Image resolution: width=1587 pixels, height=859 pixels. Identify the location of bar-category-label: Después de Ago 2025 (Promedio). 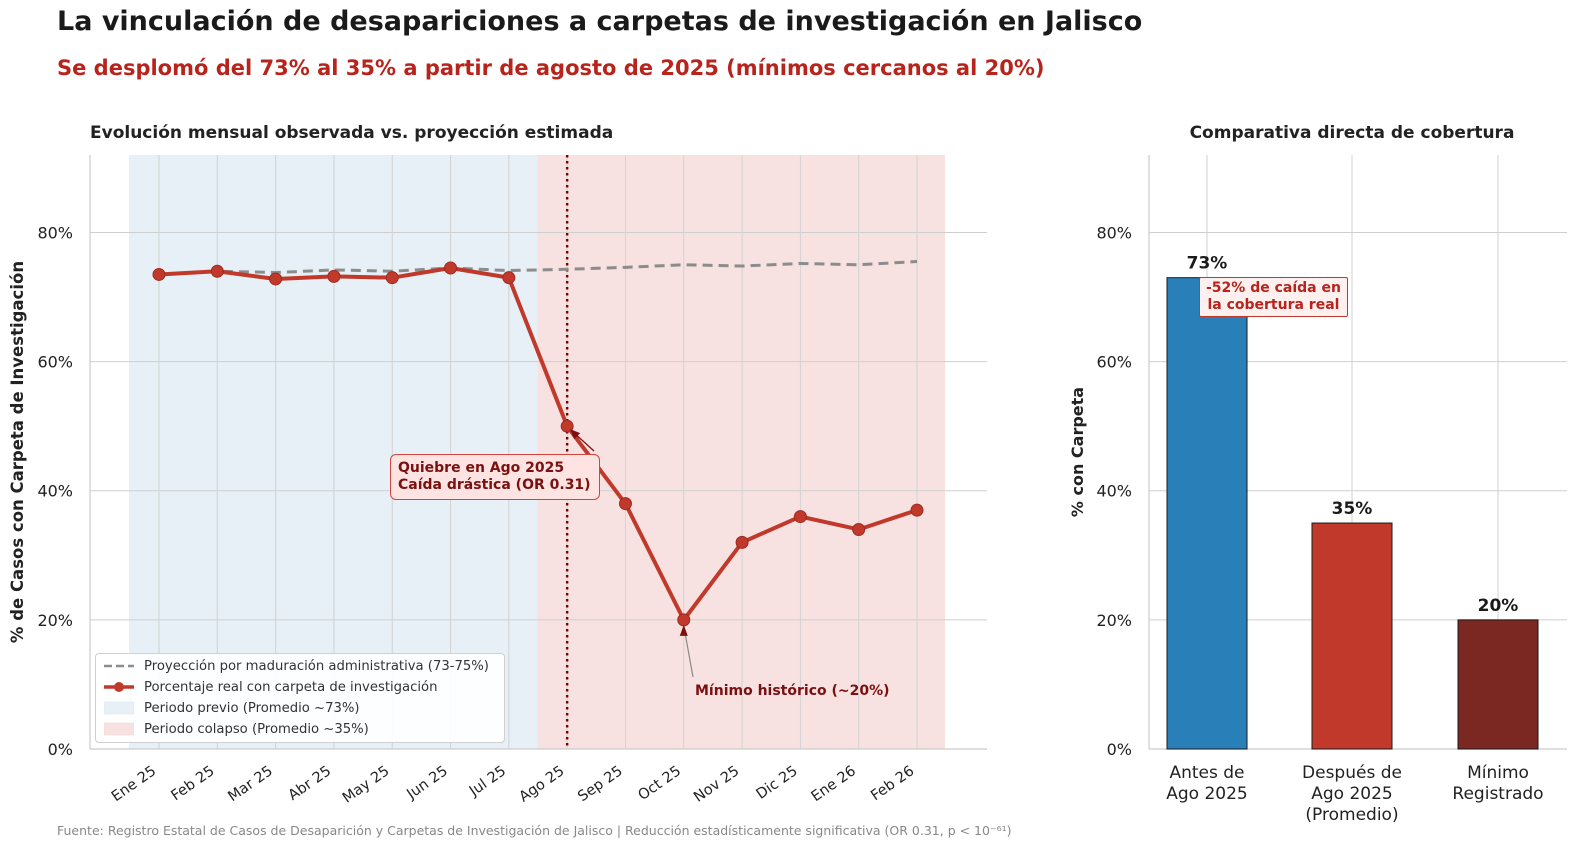
(1352, 794).